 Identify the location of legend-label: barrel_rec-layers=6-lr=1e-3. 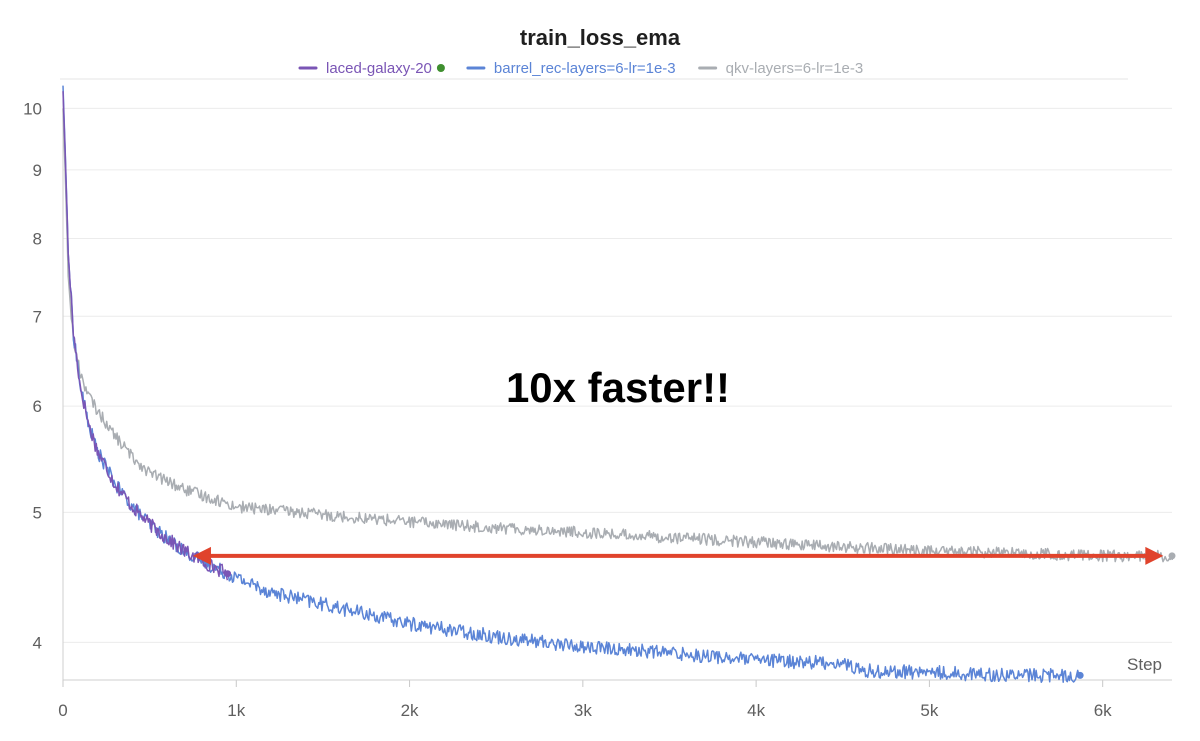
(585, 68).